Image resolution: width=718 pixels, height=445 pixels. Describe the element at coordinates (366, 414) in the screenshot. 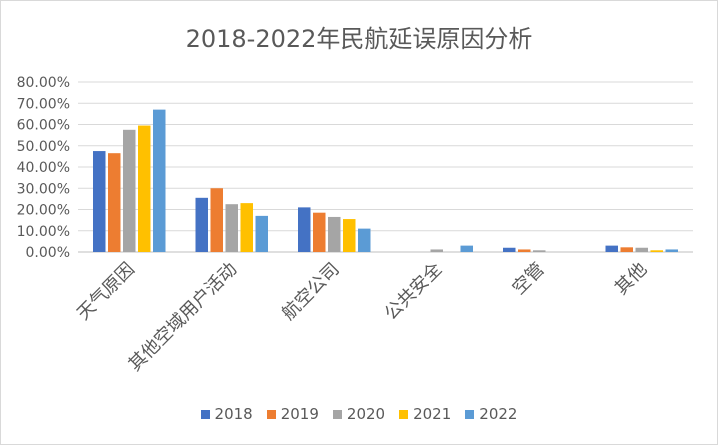

I see `legend-label: 2020` at that location.